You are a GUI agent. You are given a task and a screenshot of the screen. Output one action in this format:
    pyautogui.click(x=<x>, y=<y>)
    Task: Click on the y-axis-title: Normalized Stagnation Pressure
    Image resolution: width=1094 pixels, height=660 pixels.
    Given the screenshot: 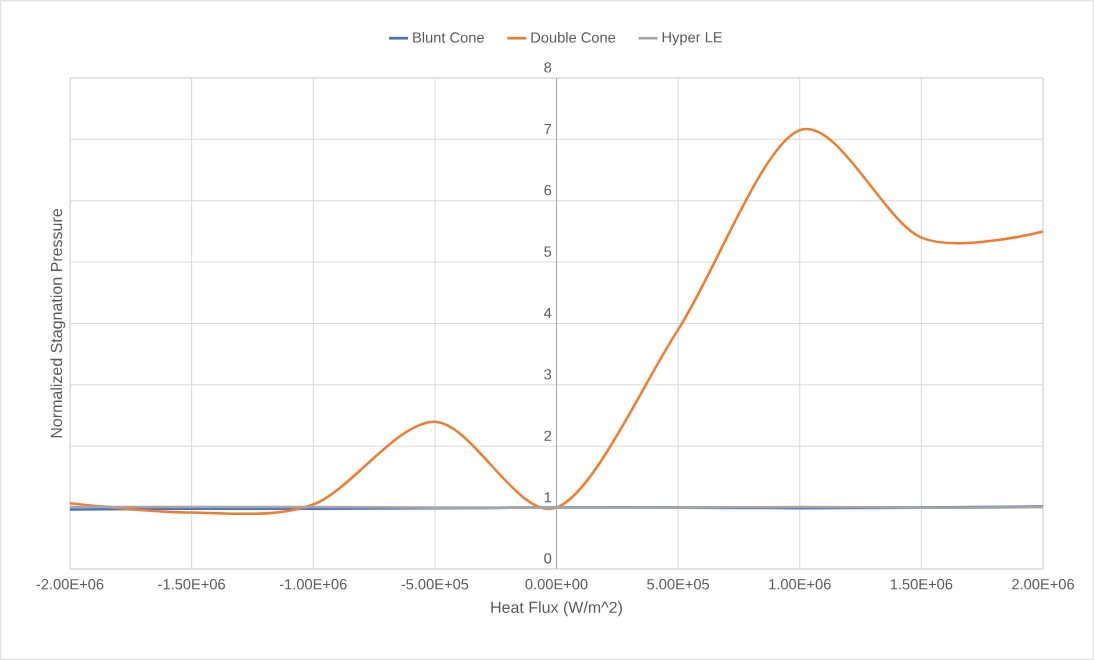 What is the action you would take?
    pyautogui.click(x=58, y=323)
    